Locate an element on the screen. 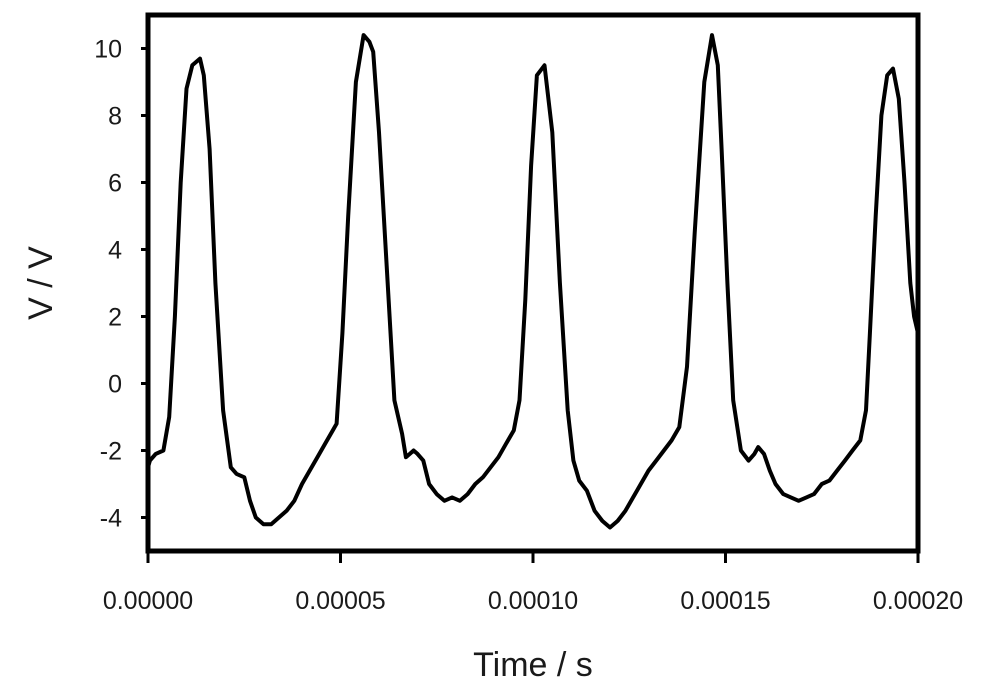 The height and width of the screenshot is (696, 1000). x-tick-label: 0.00020 is located at coordinates (918, 601).